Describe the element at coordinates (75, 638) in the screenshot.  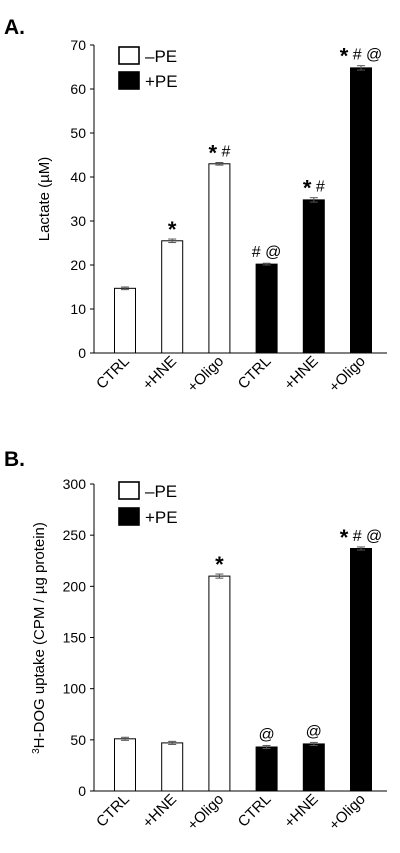
I see `y-tick-label: 150` at that location.